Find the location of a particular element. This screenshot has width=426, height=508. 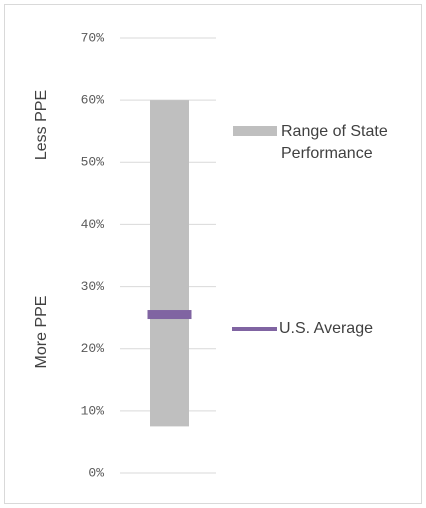

y-tick-label: 70% is located at coordinates (93, 37).